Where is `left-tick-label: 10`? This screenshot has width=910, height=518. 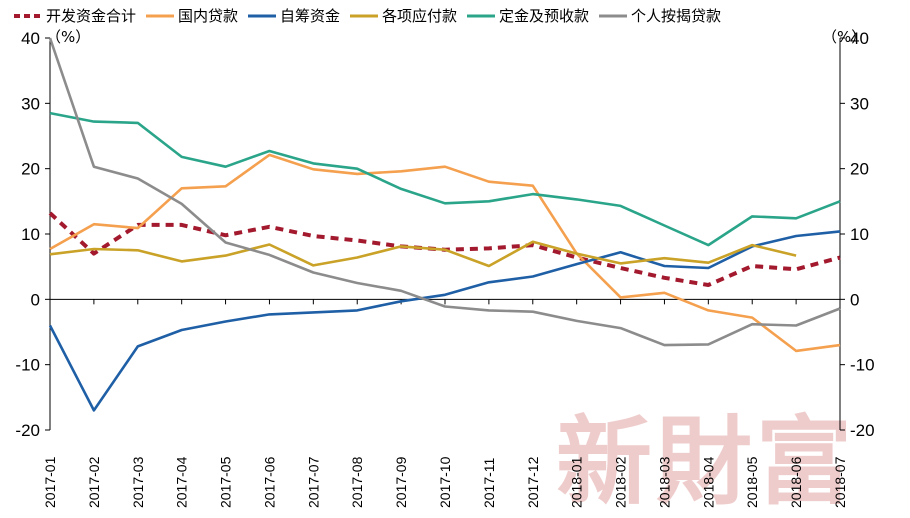 left-tick-label: 10 is located at coordinates (30, 234).